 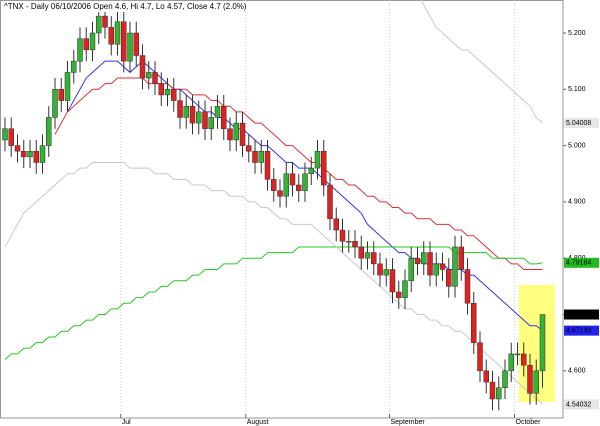 What do you see at coordinates (529, 422) in the screenshot?
I see `x-tick-label: October` at bounding box center [529, 422].